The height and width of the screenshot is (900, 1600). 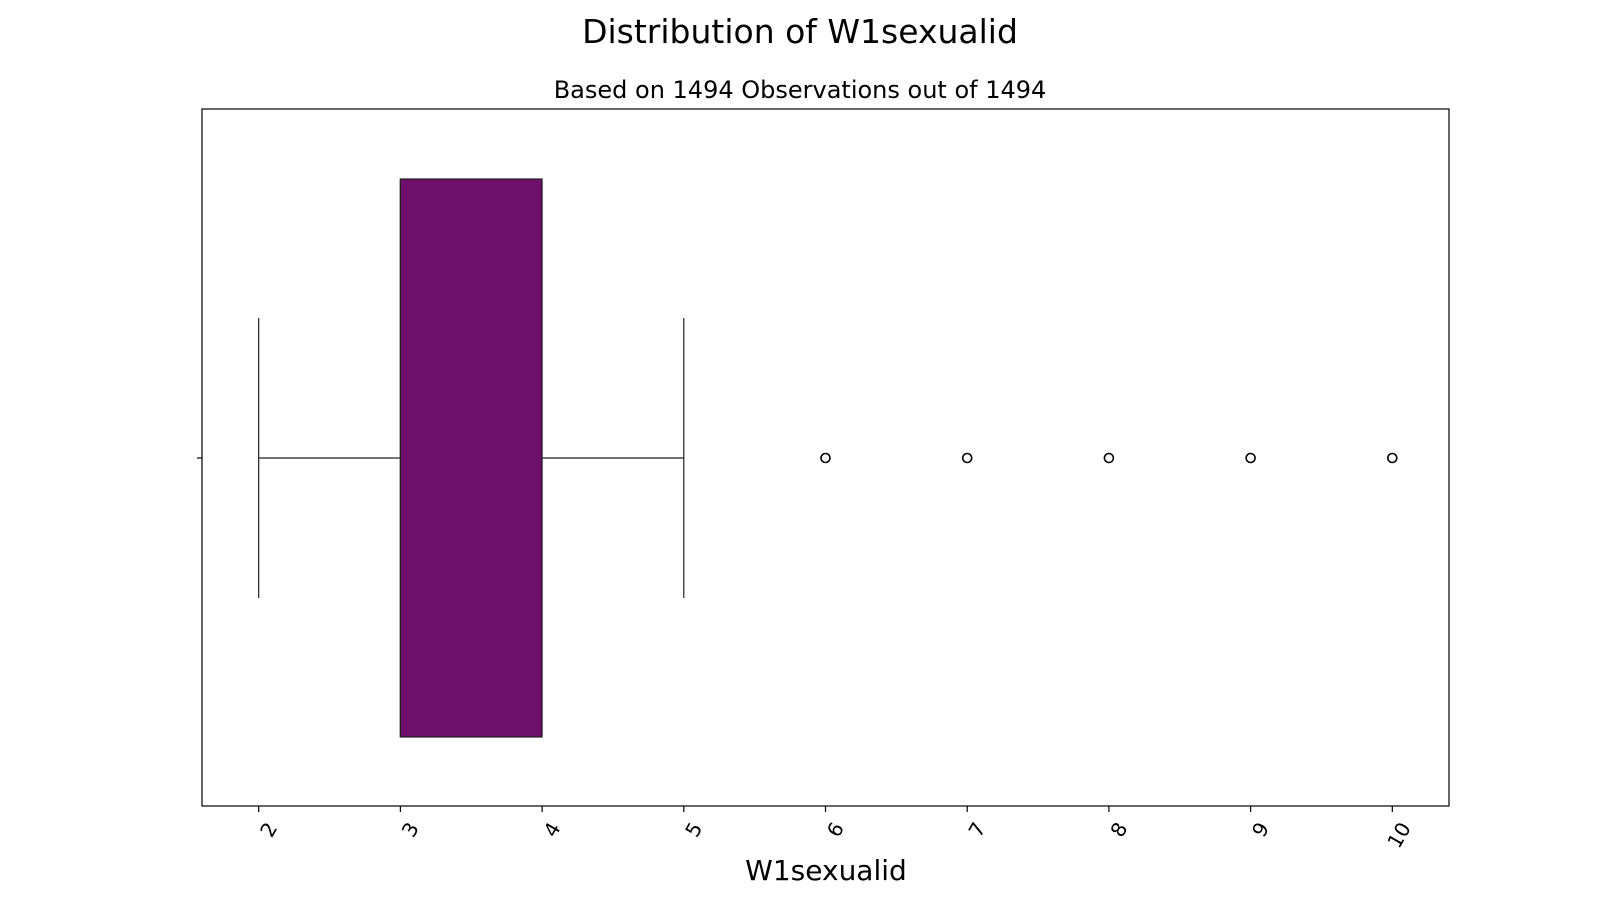 What do you see at coordinates (1260, 829) in the screenshot?
I see `x-tick-label: 9` at bounding box center [1260, 829].